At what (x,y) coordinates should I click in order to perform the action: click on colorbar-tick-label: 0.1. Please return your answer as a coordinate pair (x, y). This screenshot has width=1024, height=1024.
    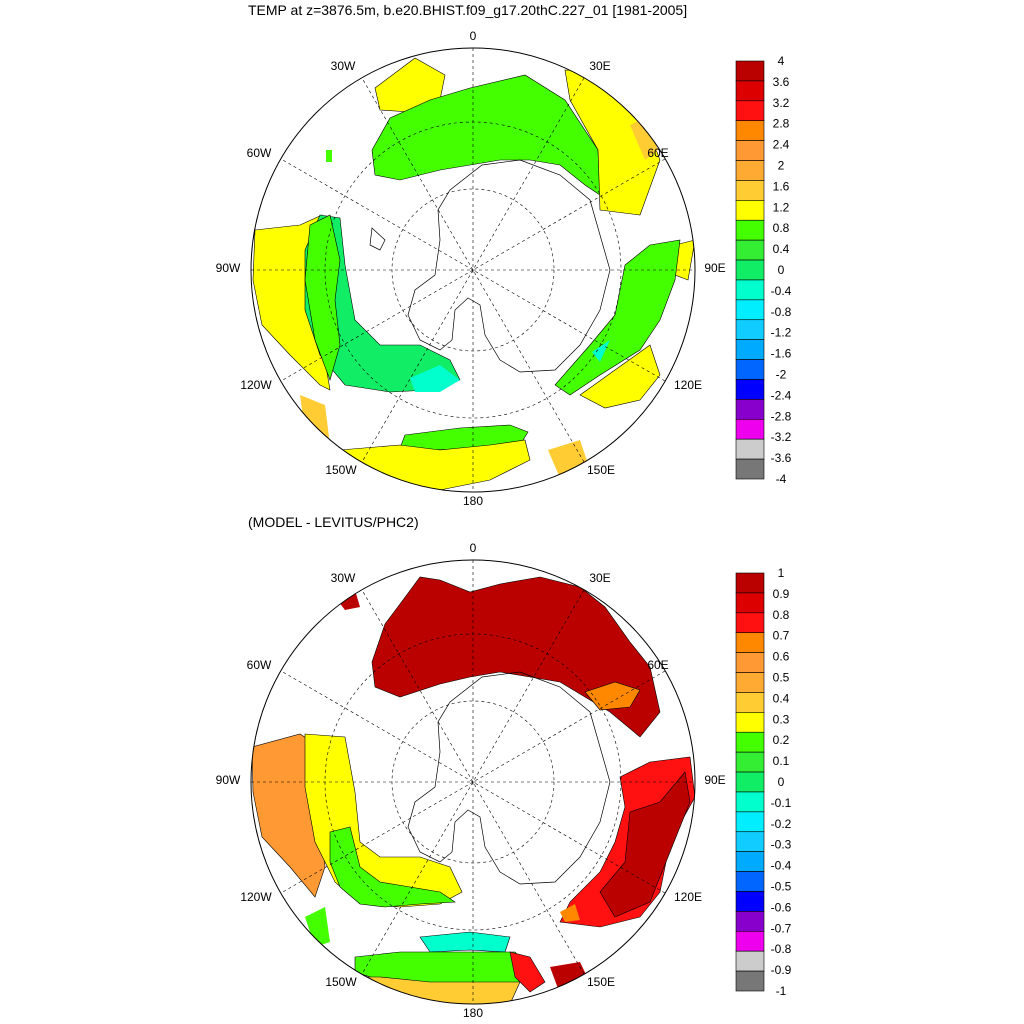
    Looking at the image, I should click on (781, 761).